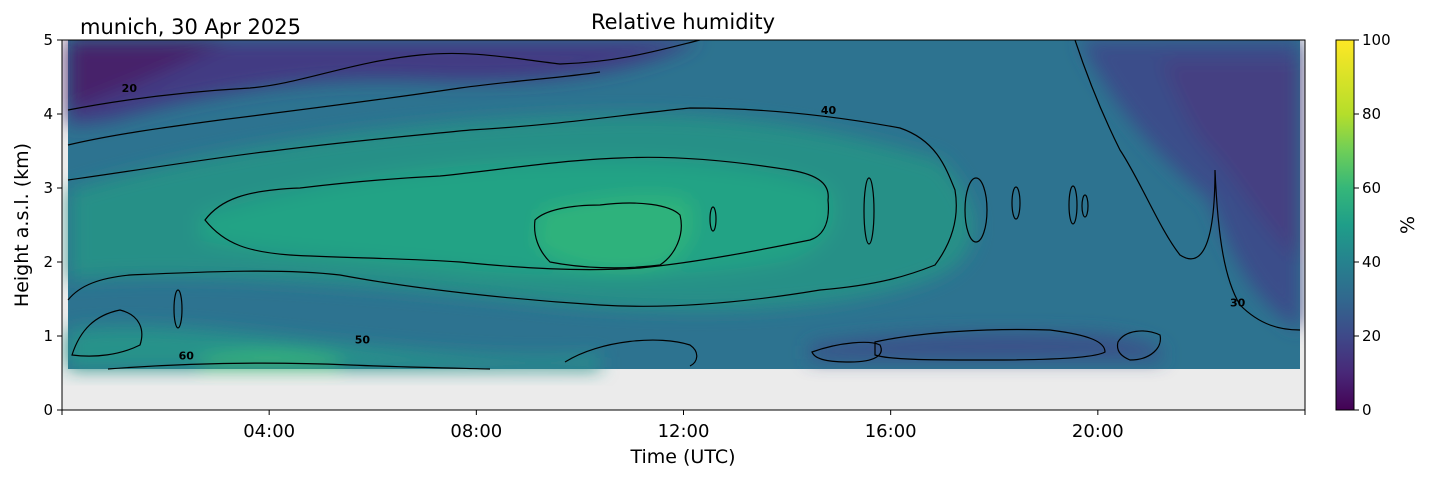  What do you see at coordinates (48, 188) in the screenshot?
I see `y-tick-label: 3` at bounding box center [48, 188].